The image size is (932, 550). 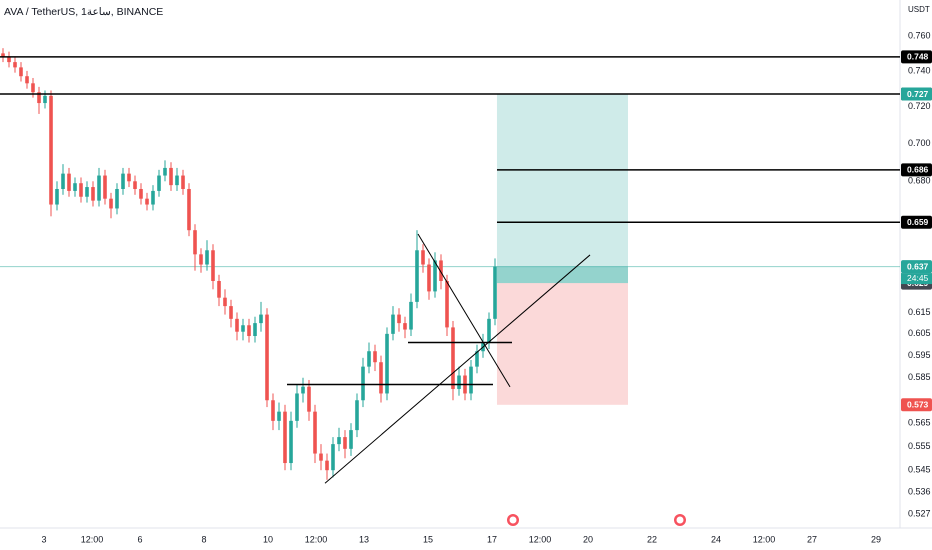 What do you see at coordinates (919, 312) in the screenshot?
I see `y-tick-label: 0.615` at bounding box center [919, 312].